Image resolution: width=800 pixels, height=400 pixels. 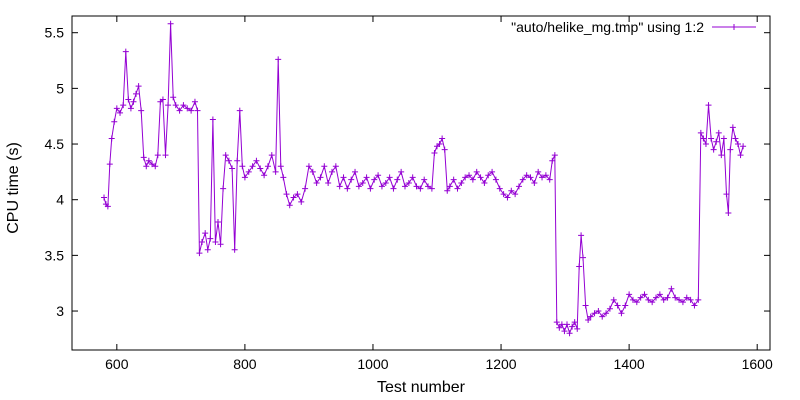 What do you see at coordinates (60, 88) in the screenshot?
I see `y-tick-label: 5` at bounding box center [60, 88].